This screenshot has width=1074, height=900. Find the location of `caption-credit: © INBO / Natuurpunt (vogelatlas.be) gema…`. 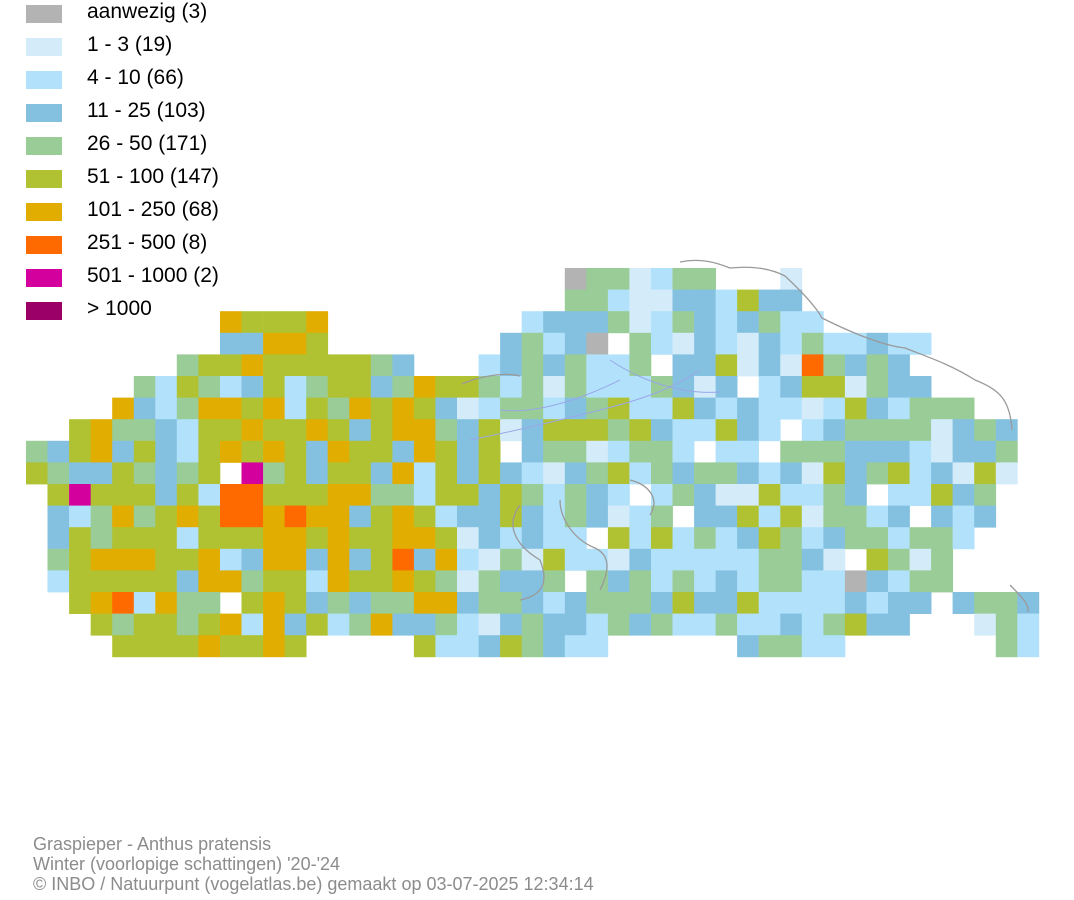

caption-credit: © INBO / Natuurpunt (vogelatlas.be) gema… is located at coordinates (313, 884).